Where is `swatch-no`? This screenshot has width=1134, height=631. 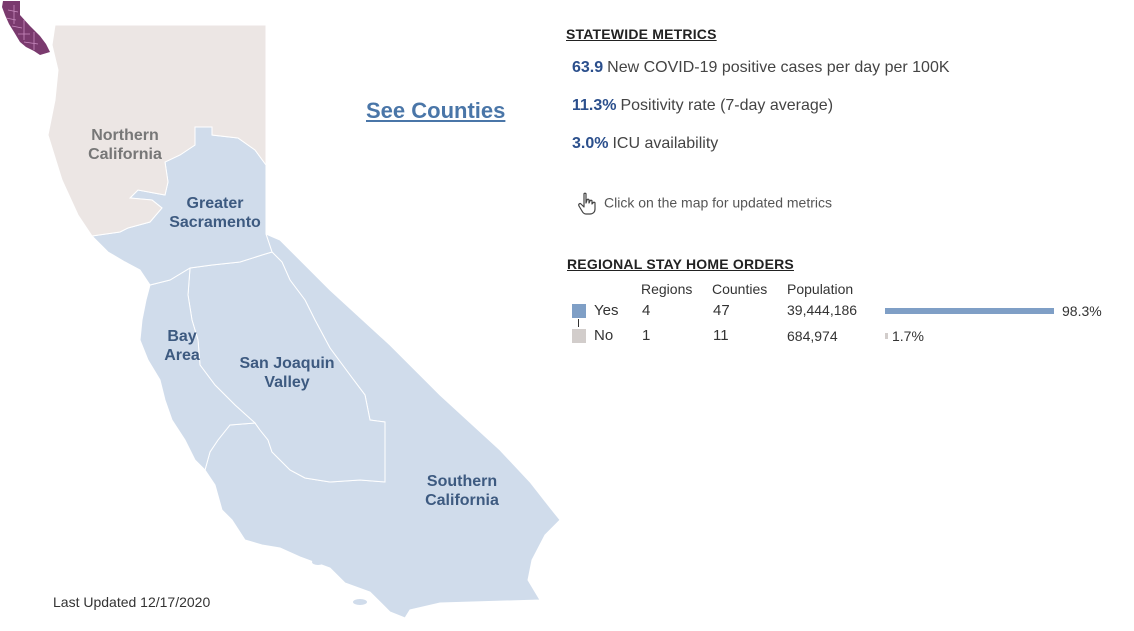
swatch-no is located at coordinates (579, 336).